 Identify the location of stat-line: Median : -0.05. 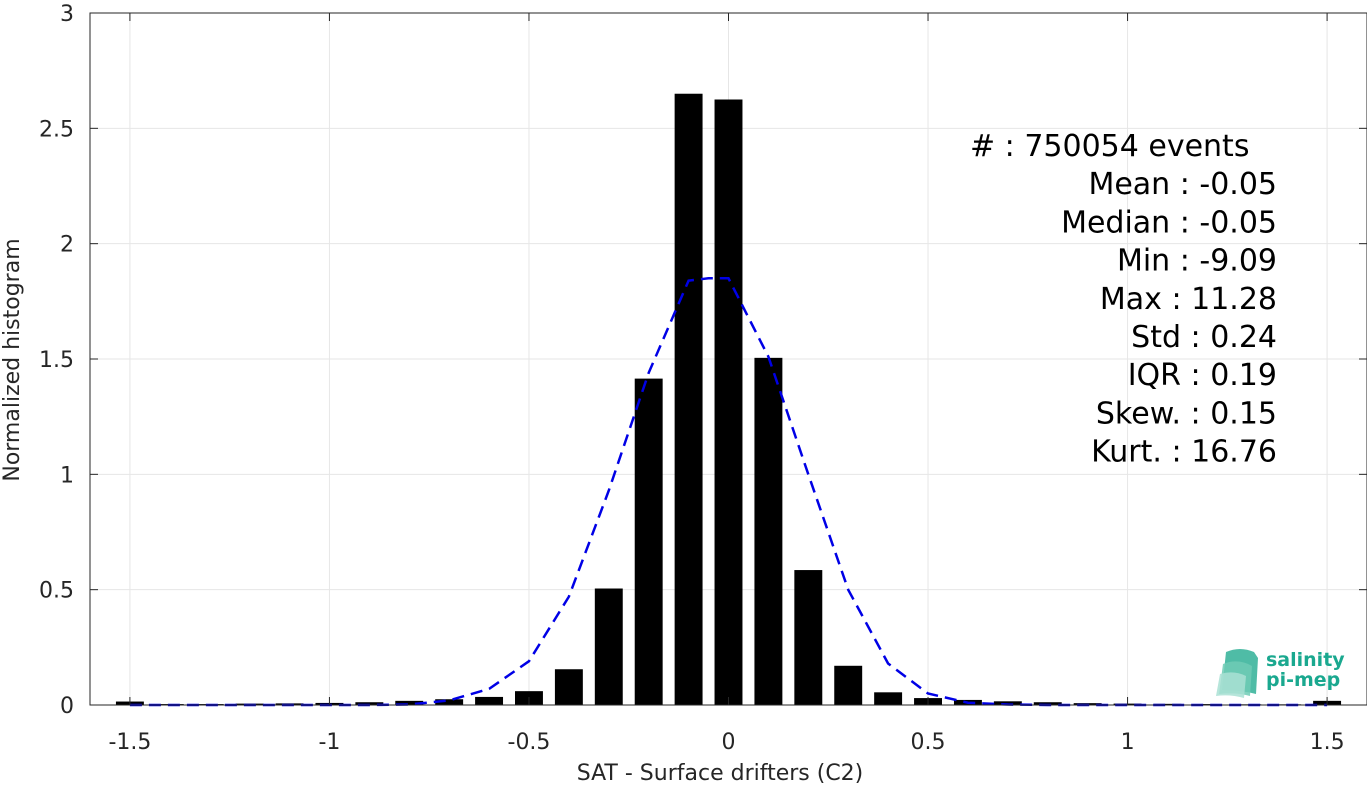
(1169, 222).